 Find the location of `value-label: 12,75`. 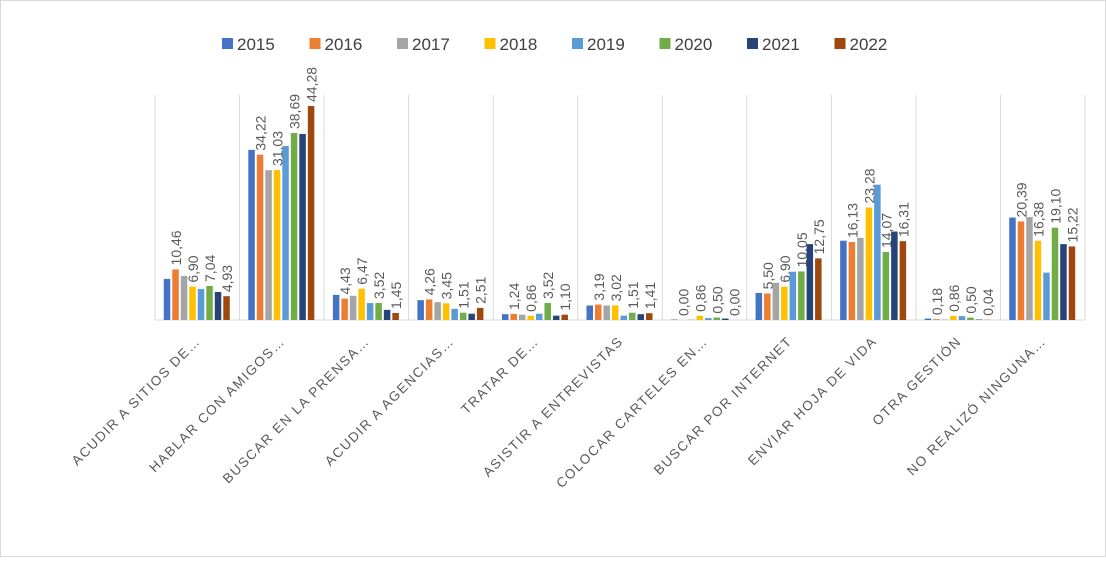

value-label: 12,75 is located at coordinates (819, 236).